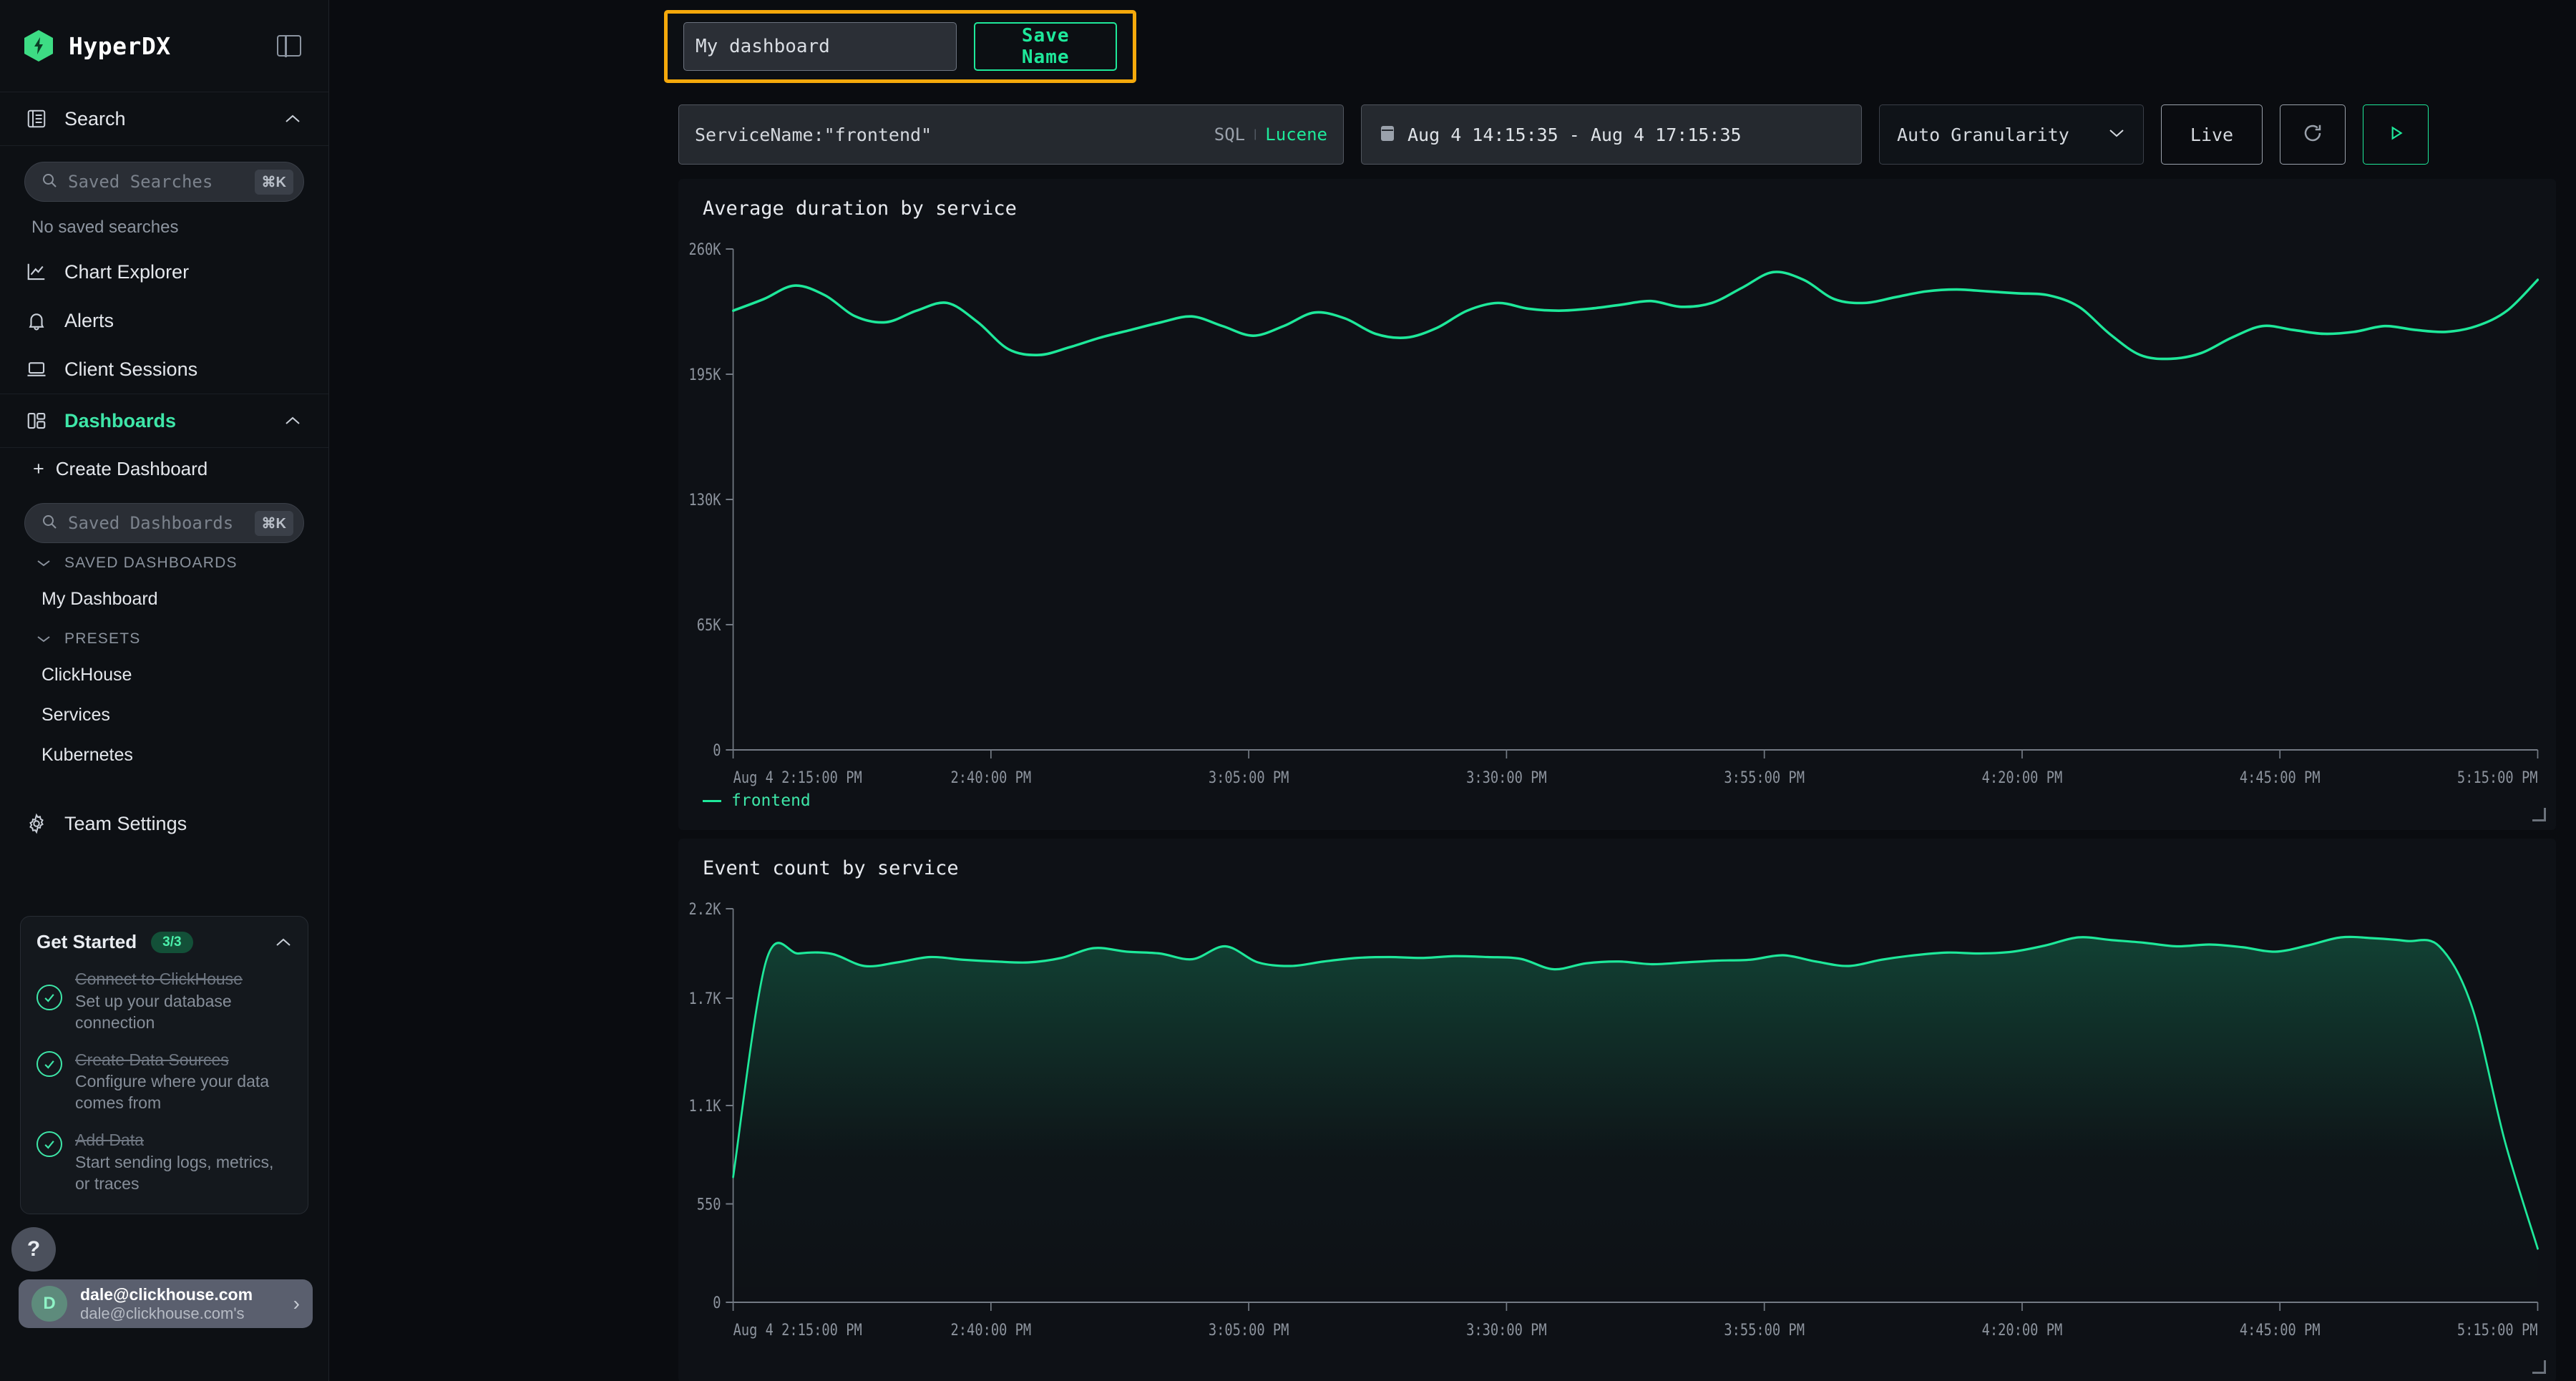  Describe the element at coordinates (153, 1011) in the screenshot. I see `get-started-step-desc: Set up your database connection` at that location.